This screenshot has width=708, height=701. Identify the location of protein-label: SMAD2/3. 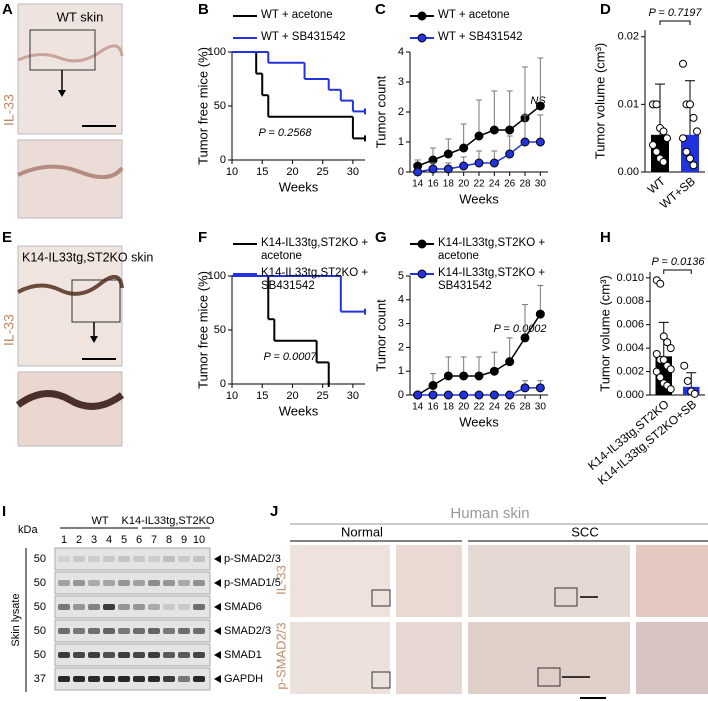
(247, 631).